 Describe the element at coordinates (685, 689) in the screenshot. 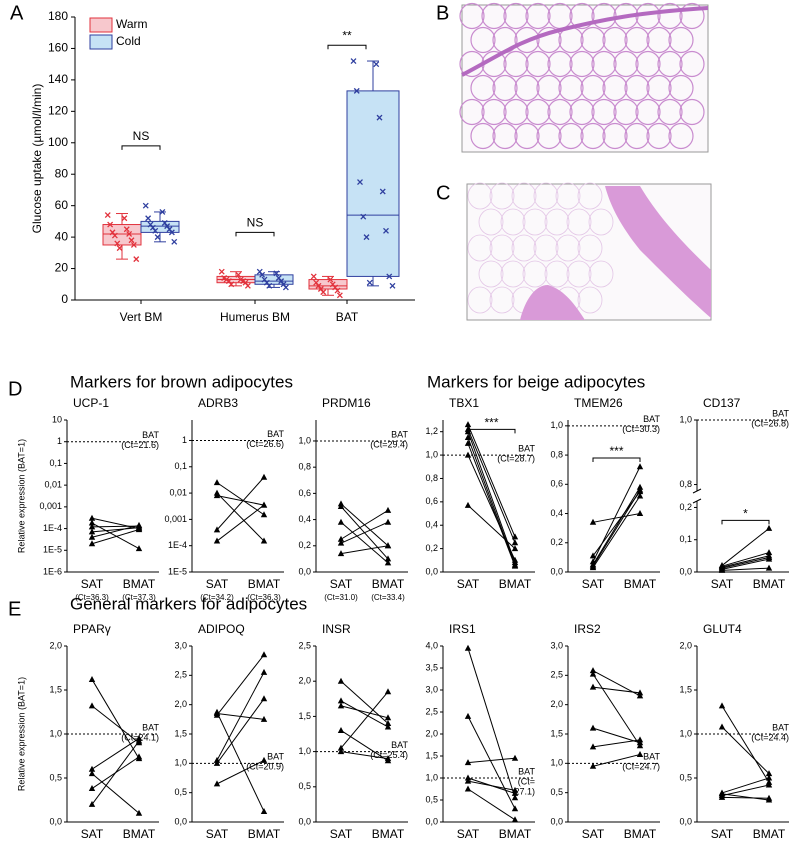

I see `y-tick-label: 1,5` at that location.